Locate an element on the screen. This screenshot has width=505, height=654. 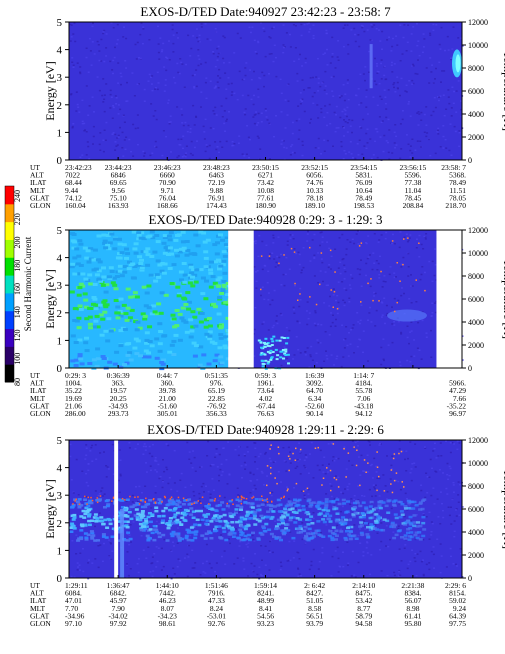
upper-dot is located at coordinates (315, 448).